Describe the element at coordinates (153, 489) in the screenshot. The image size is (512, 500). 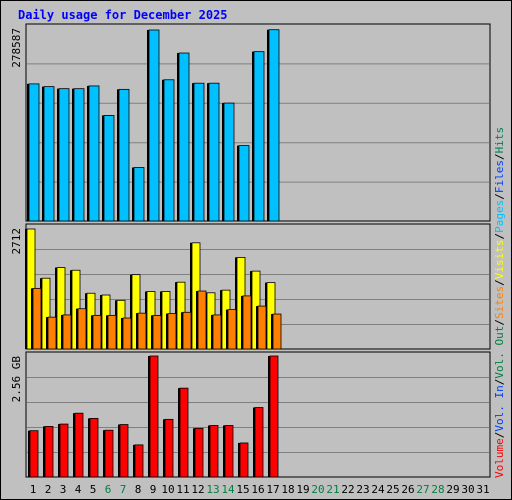
I see `x-tick-label-9: 9` at that location.